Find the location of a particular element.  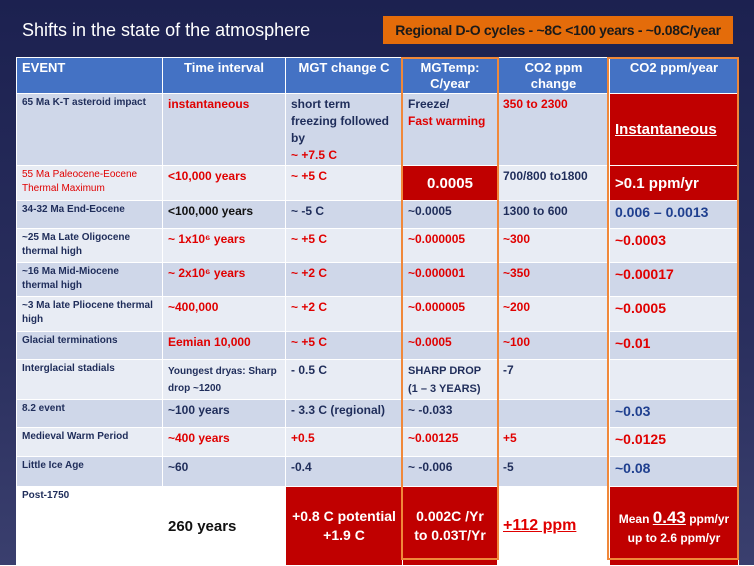

cell: ~ -0.033 is located at coordinates (450, 414).